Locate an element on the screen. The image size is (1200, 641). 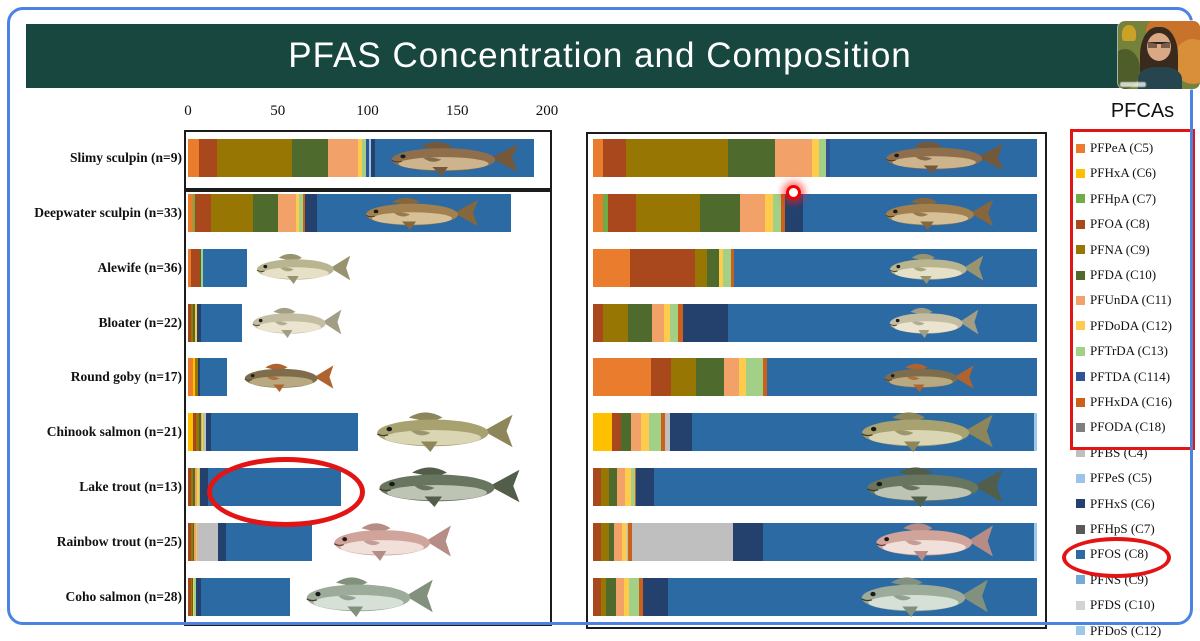
legend-label-PFOA: PFOA (C8) is located at coordinates (1120, 224).